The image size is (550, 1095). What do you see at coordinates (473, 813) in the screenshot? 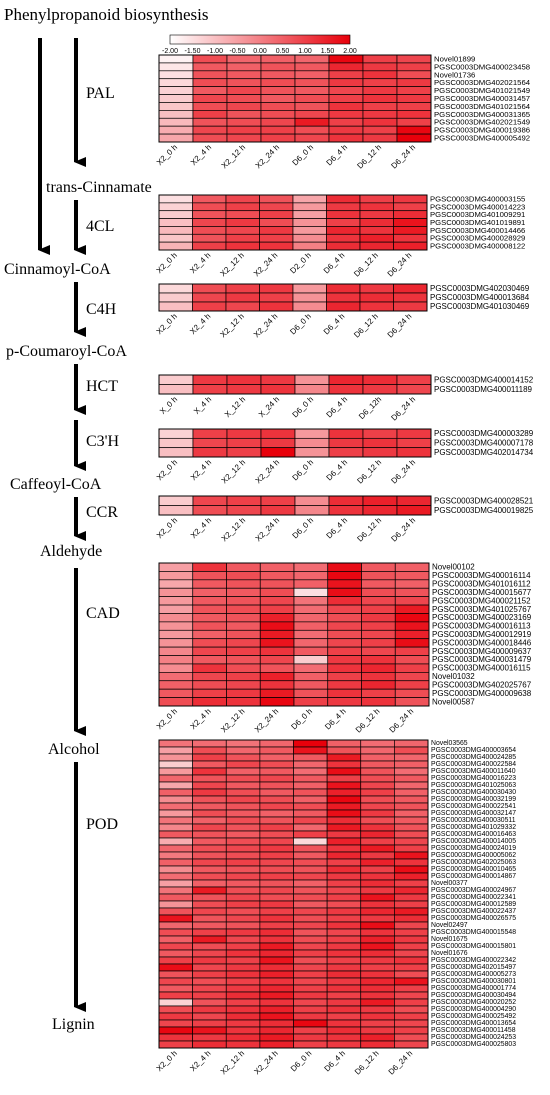
I see `gene-label: PGSC0003DMG400032147` at bounding box center [473, 813].